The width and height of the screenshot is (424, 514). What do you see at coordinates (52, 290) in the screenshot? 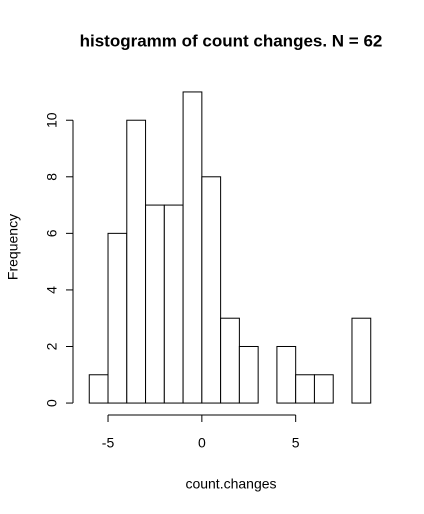
I see `y-tick-label: 4` at bounding box center [52, 290].